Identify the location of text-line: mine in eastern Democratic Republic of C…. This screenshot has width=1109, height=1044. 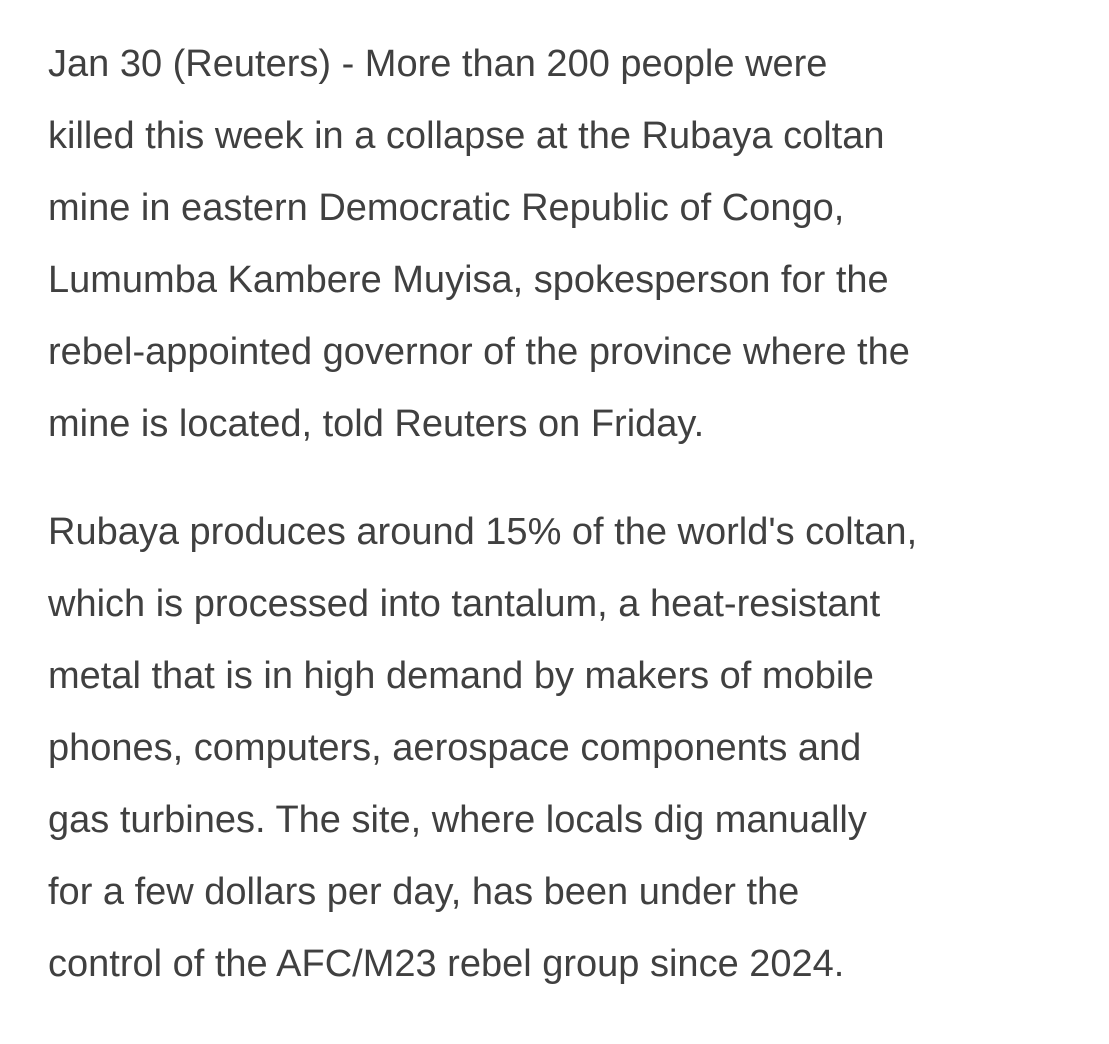
(446, 208).